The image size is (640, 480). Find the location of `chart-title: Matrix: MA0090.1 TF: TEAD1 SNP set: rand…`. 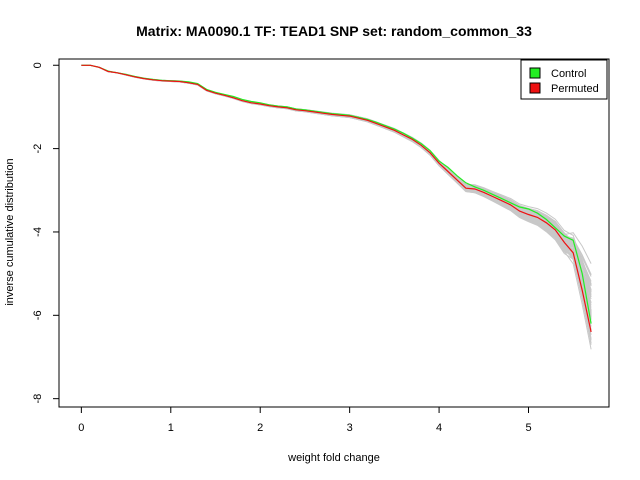

chart-title: Matrix: MA0090.1 TF: TEAD1 SNP set: rand… is located at coordinates (334, 31).